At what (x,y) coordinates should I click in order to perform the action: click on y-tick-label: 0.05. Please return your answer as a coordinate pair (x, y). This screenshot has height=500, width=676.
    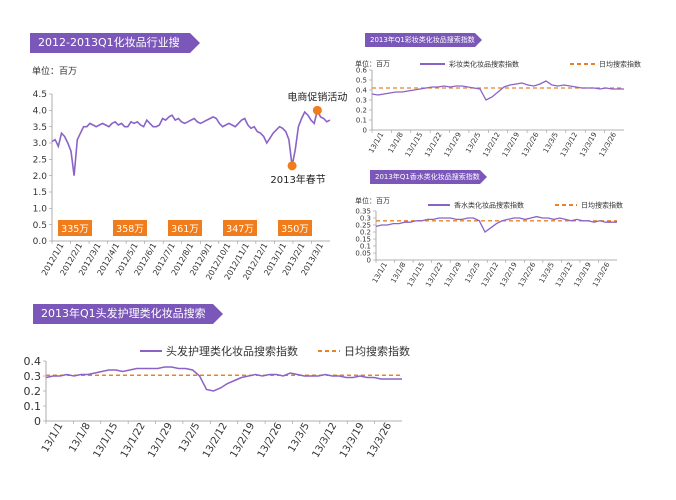
    Looking at the image, I should click on (363, 253).